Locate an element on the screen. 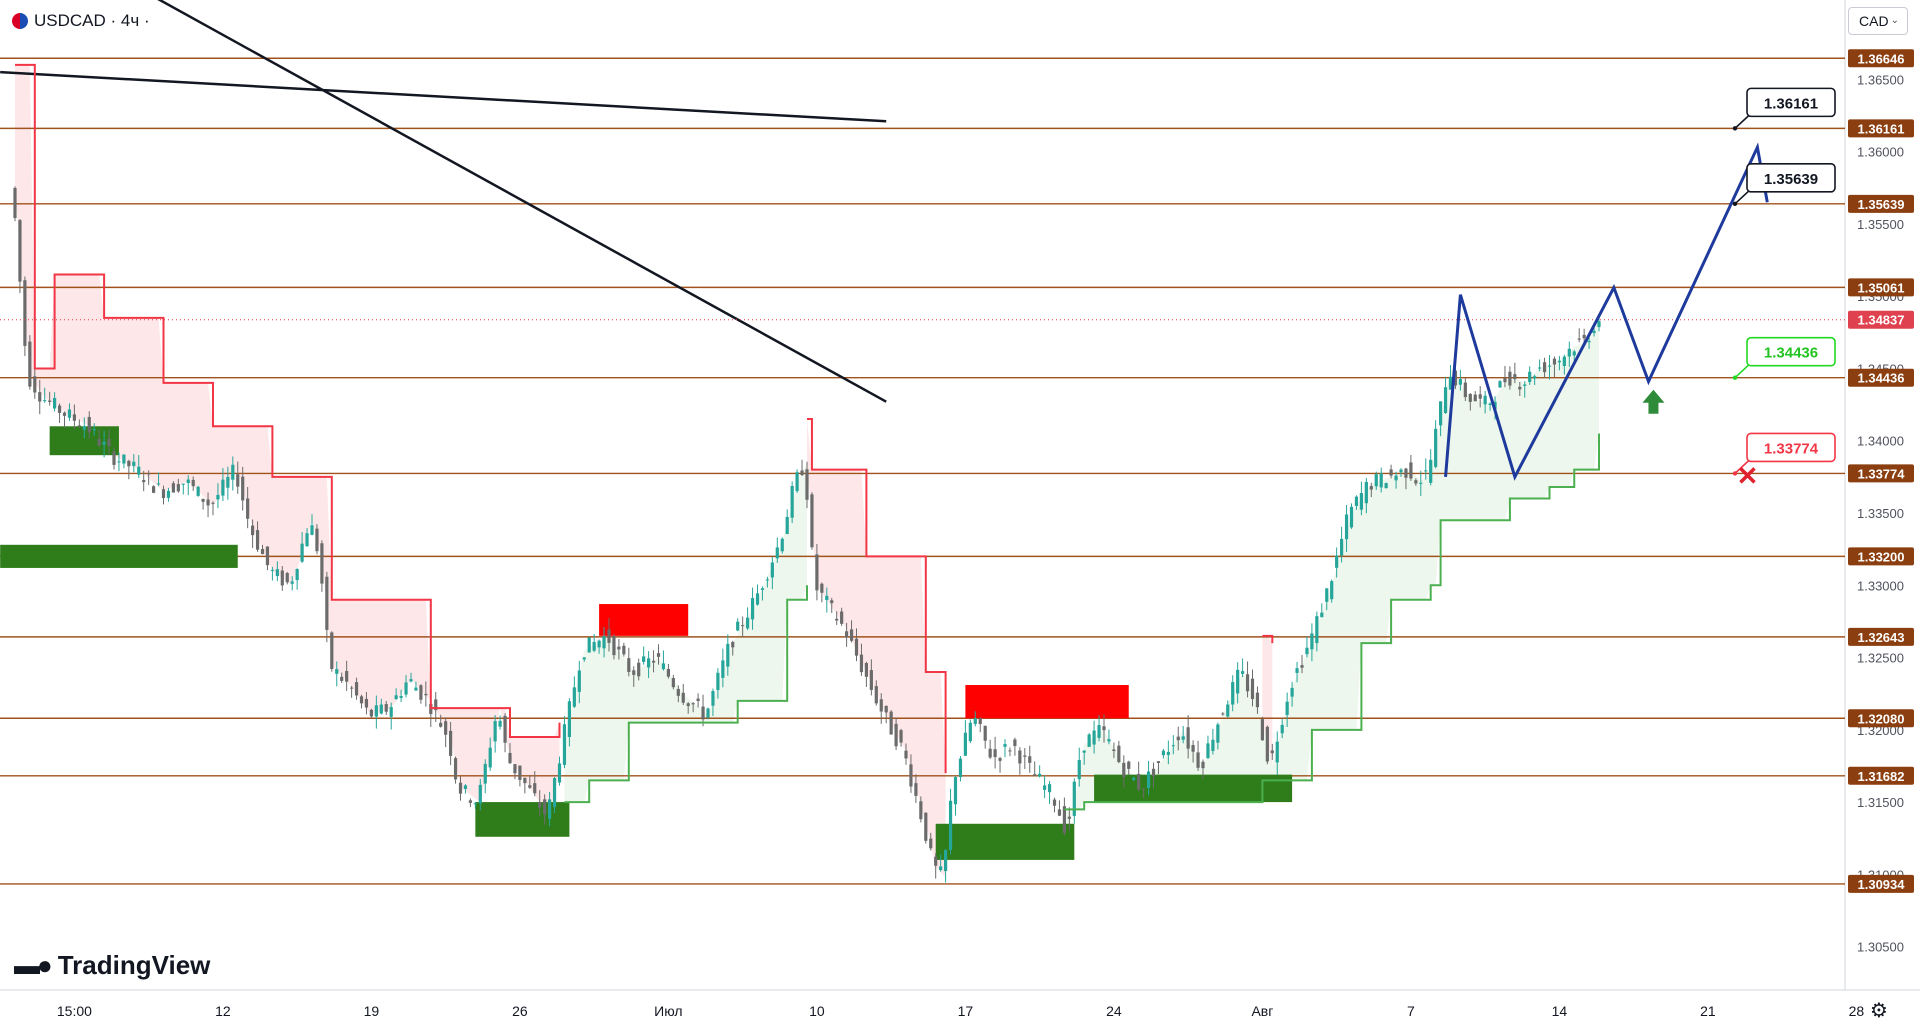 The height and width of the screenshot is (1033, 1920). gear-icon: ⚙ is located at coordinates (1879, 1011).